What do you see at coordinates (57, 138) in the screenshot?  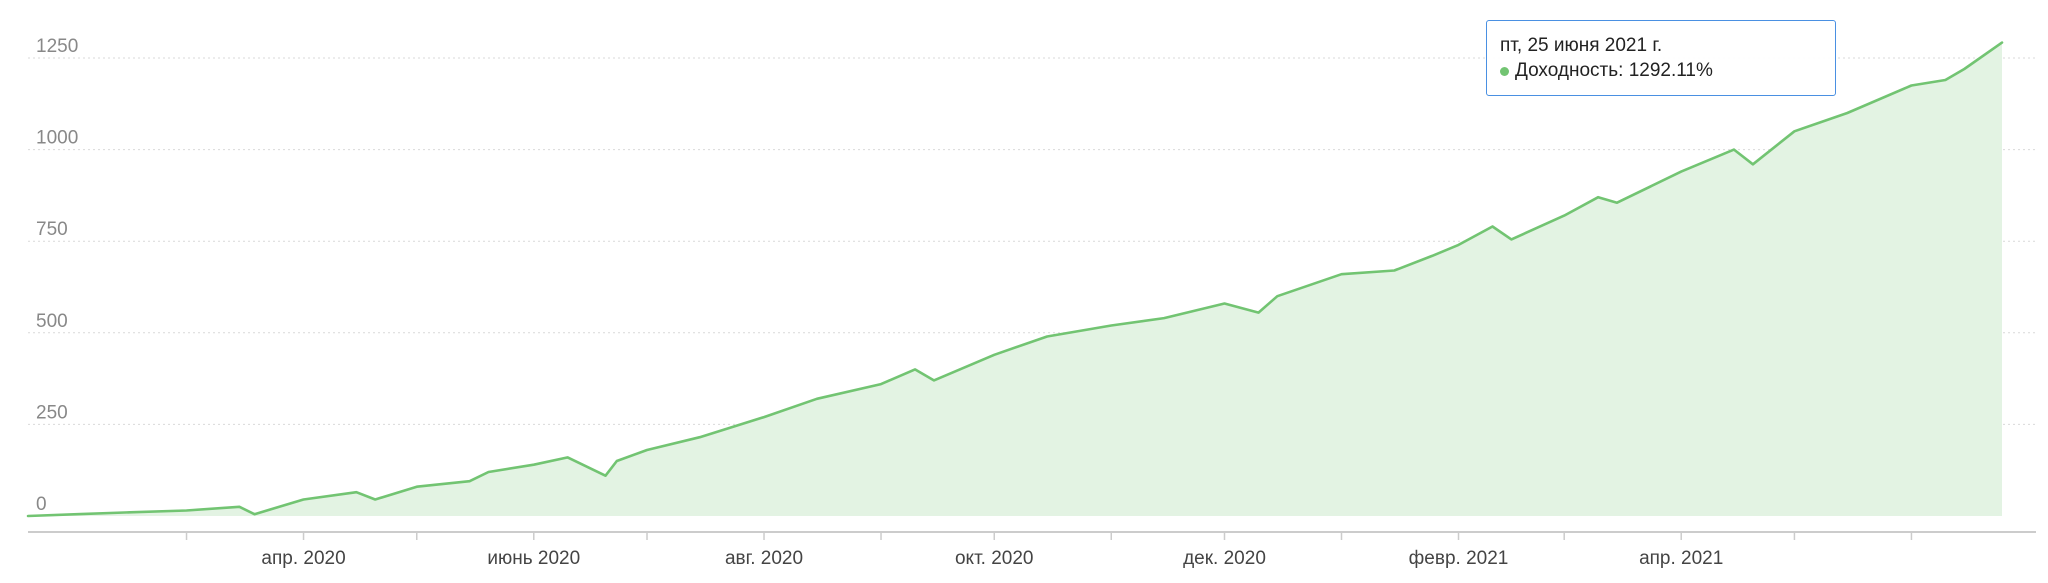 I see `y-tick-label: 1000` at bounding box center [57, 138].